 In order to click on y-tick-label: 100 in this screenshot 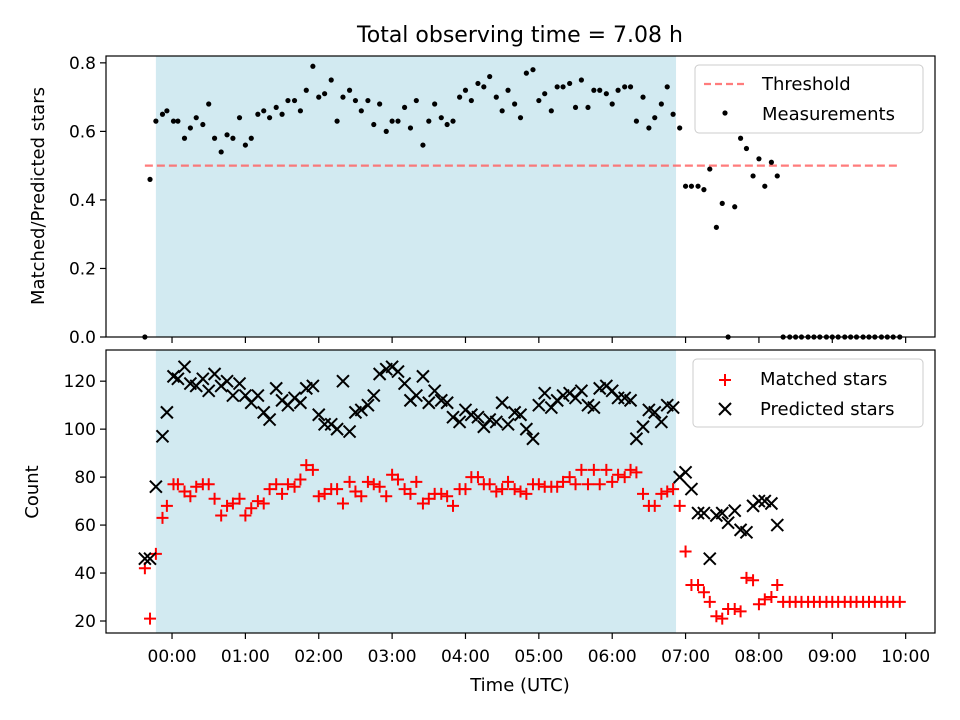, I will do `click(80, 430)`.